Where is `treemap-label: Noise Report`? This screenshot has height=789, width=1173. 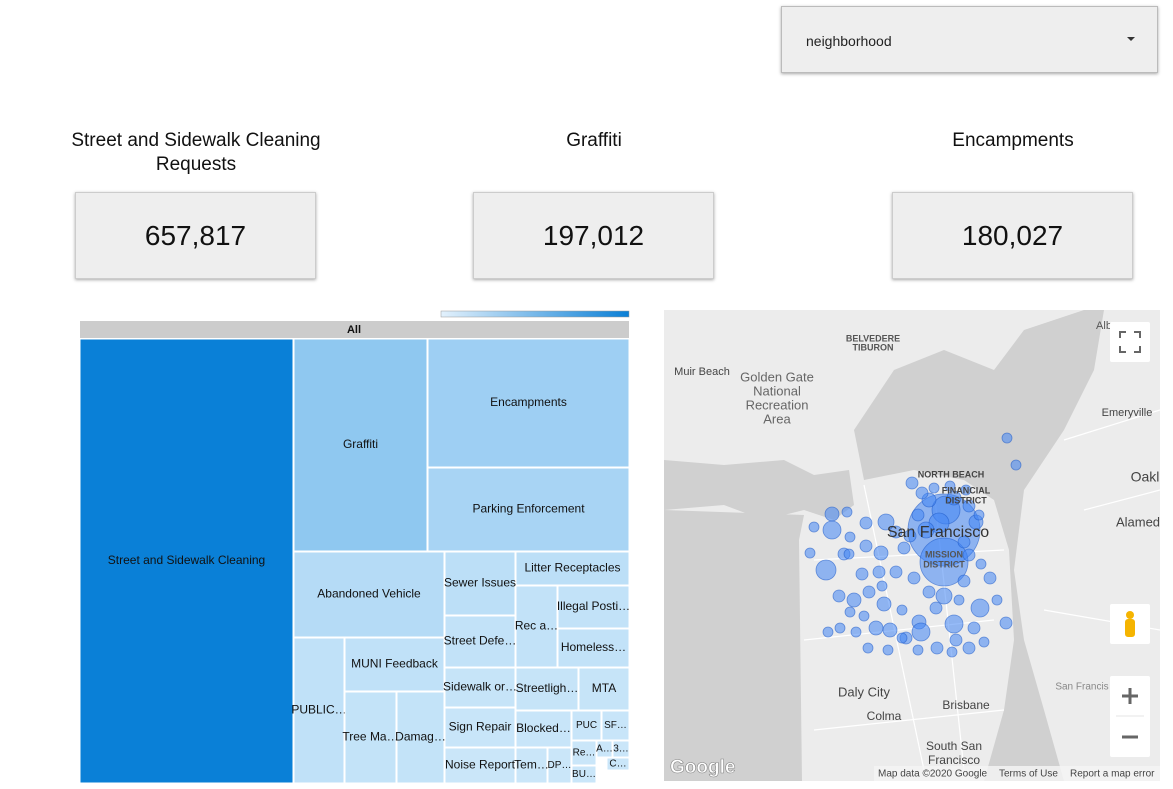 treemap-label: Noise Report is located at coordinates (480, 765).